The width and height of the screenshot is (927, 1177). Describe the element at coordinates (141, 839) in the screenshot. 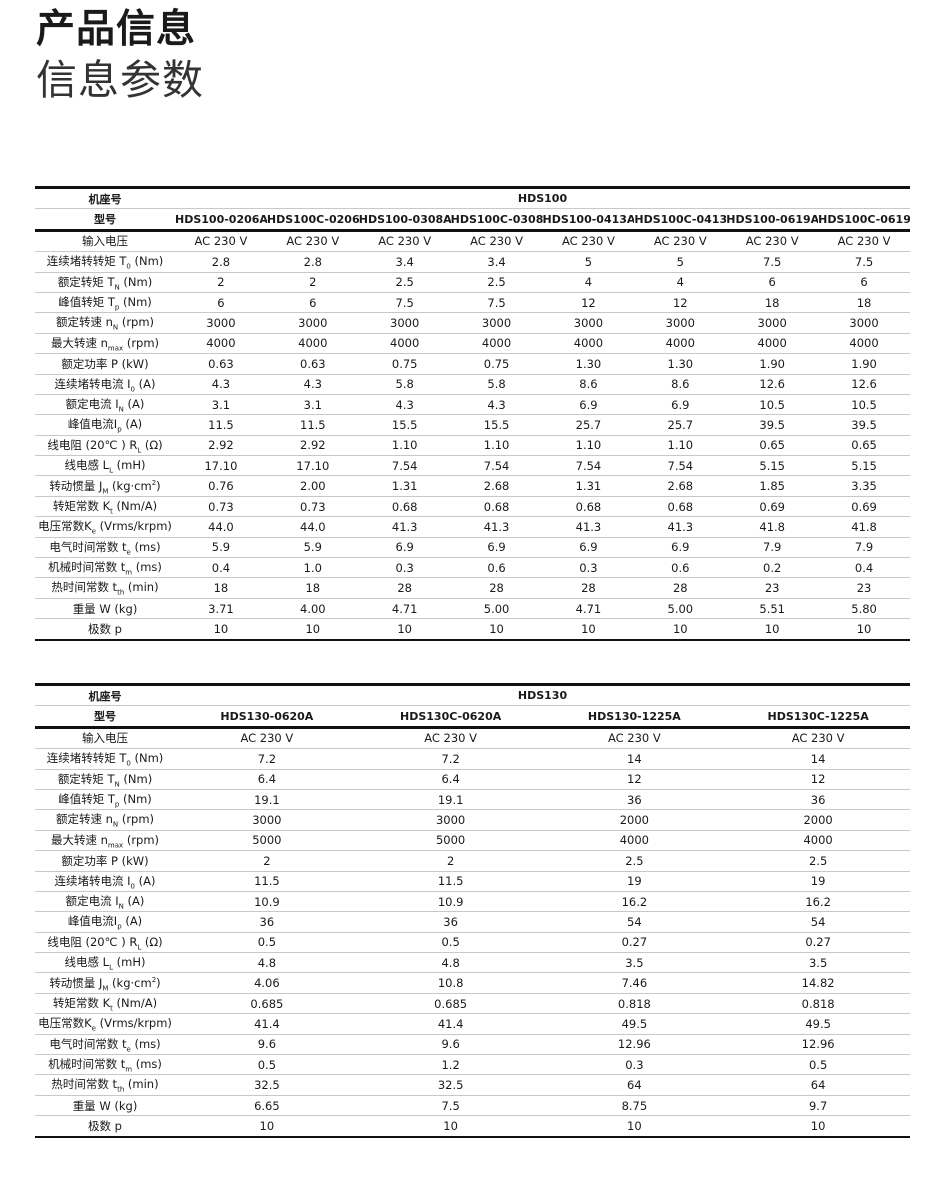

I see `label-text: (rpm)` at that location.